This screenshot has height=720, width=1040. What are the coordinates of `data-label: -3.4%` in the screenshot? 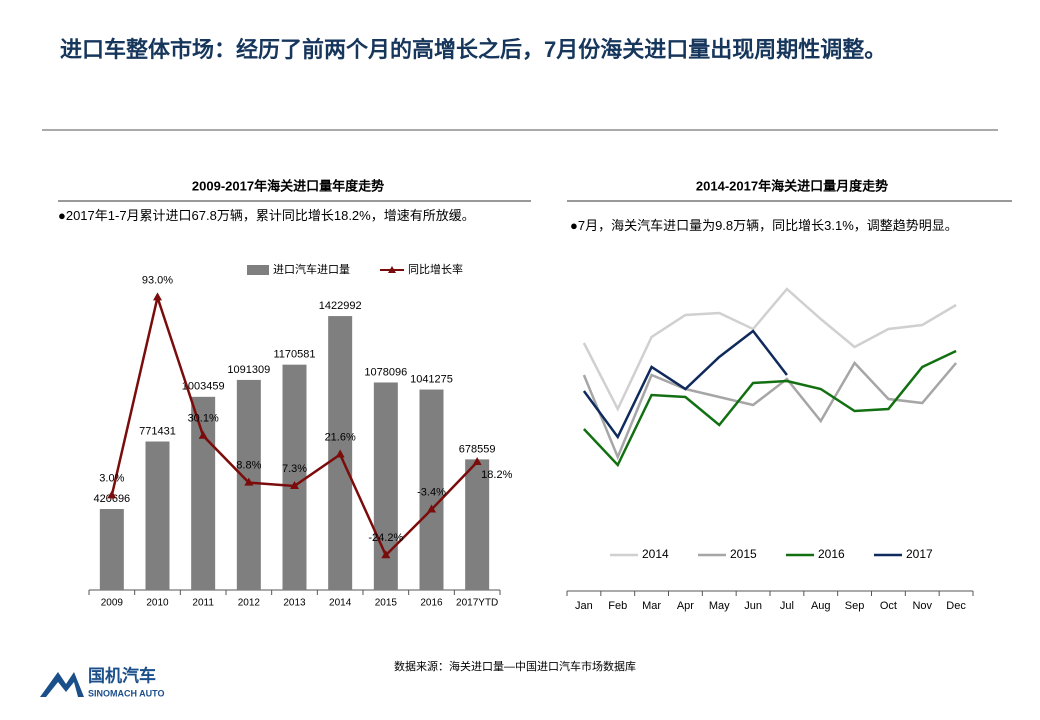 It's located at (431, 492).